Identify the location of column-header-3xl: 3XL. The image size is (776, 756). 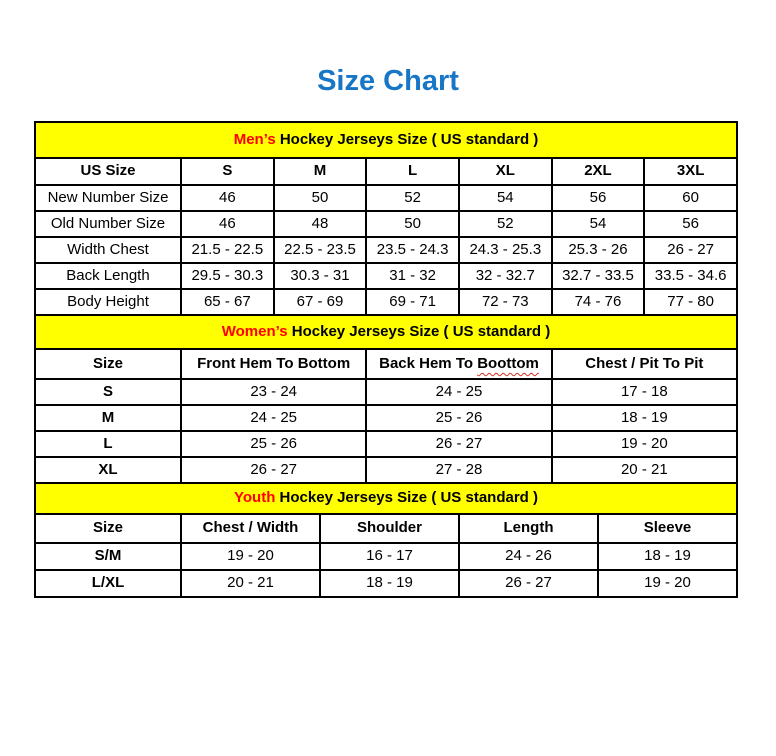
(690, 171).